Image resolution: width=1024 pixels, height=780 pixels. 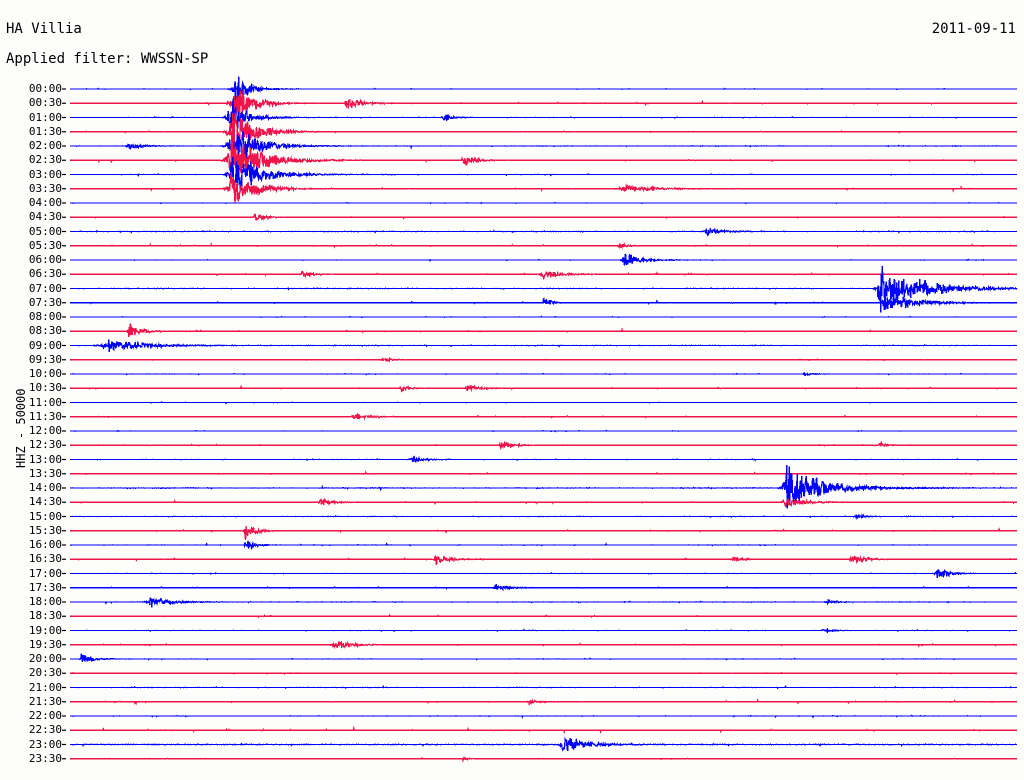 What do you see at coordinates (45, 758) in the screenshot?
I see `time-tick-label: 23:30` at bounding box center [45, 758].